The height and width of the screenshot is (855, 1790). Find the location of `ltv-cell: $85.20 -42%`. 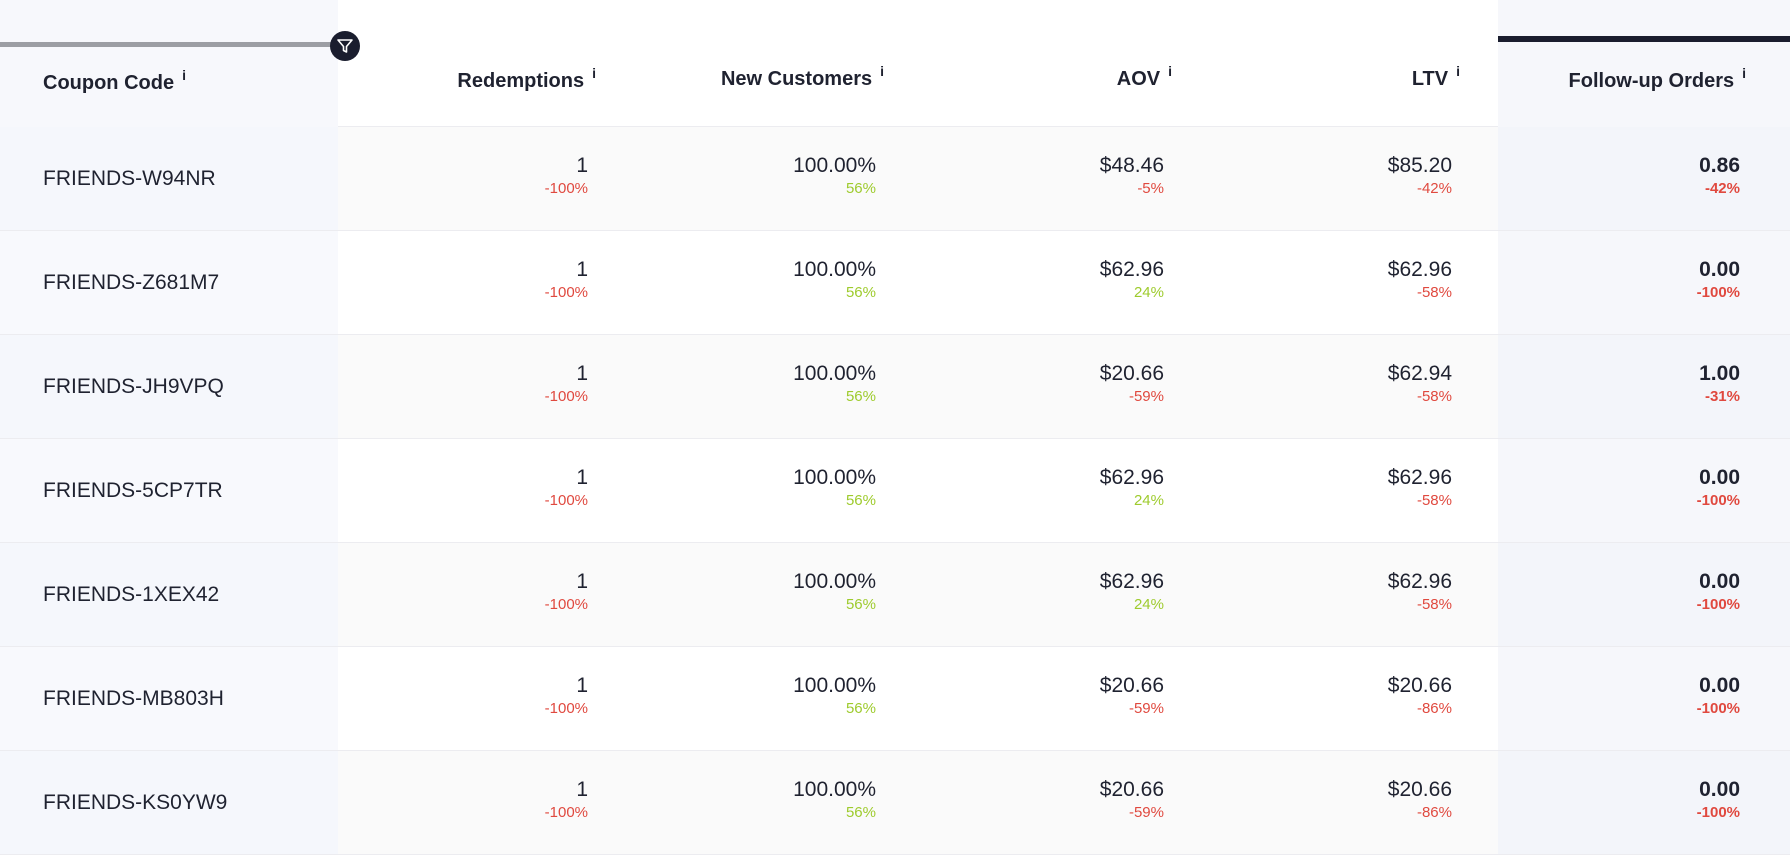

ltv-cell: $85.20 -42% is located at coordinates (1420, 176).